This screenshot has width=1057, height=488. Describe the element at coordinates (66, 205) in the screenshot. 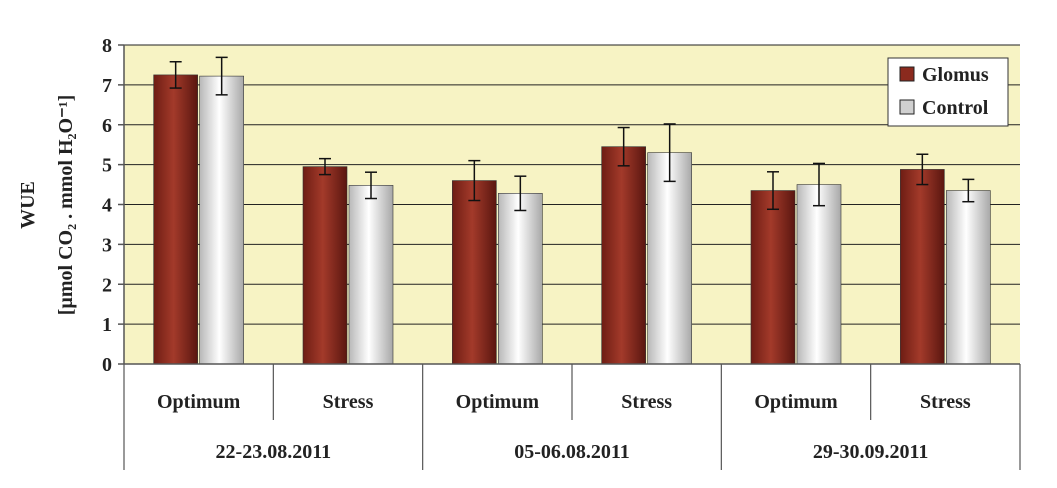

I see `y-axis-label-line2: [µmol CO₂ . mmol H₂O⁻¹]` at that location.